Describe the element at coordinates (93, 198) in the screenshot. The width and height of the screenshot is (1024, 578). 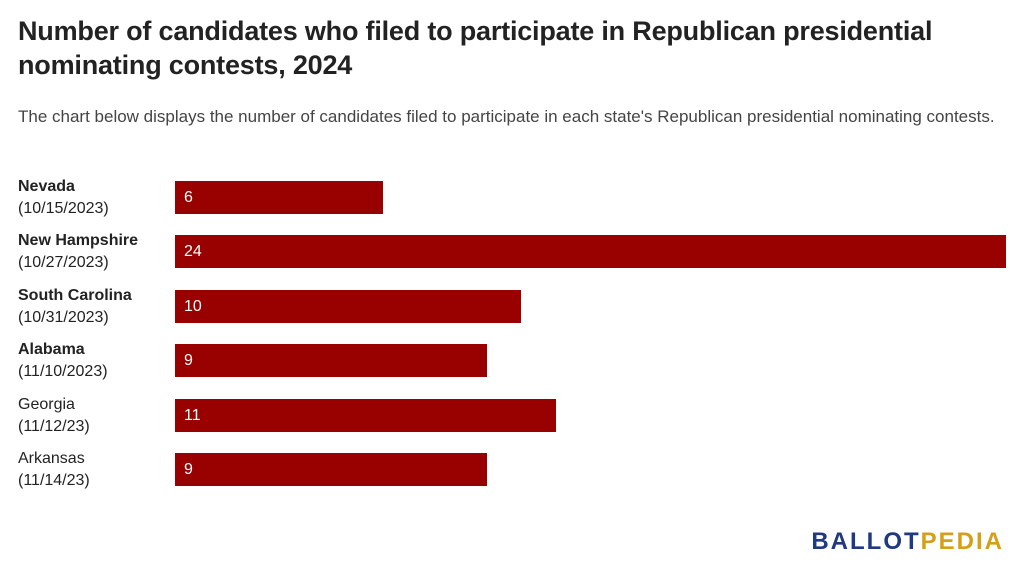
I see `category-label: Nevada (10/15/2023)` at that location.